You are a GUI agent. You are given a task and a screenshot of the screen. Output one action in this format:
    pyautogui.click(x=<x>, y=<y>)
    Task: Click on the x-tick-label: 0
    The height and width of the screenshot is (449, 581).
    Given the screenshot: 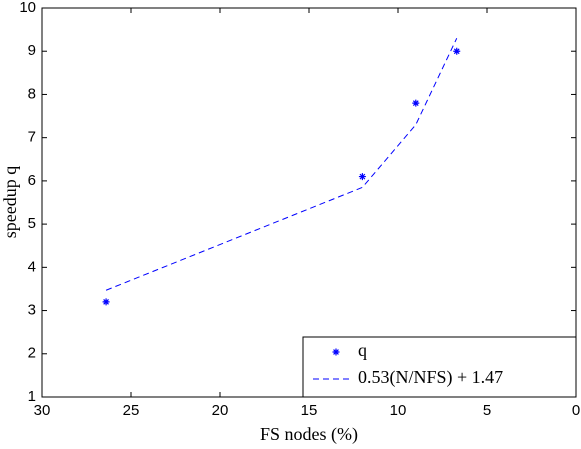 What is the action you would take?
    pyautogui.click(x=576, y=410)
    